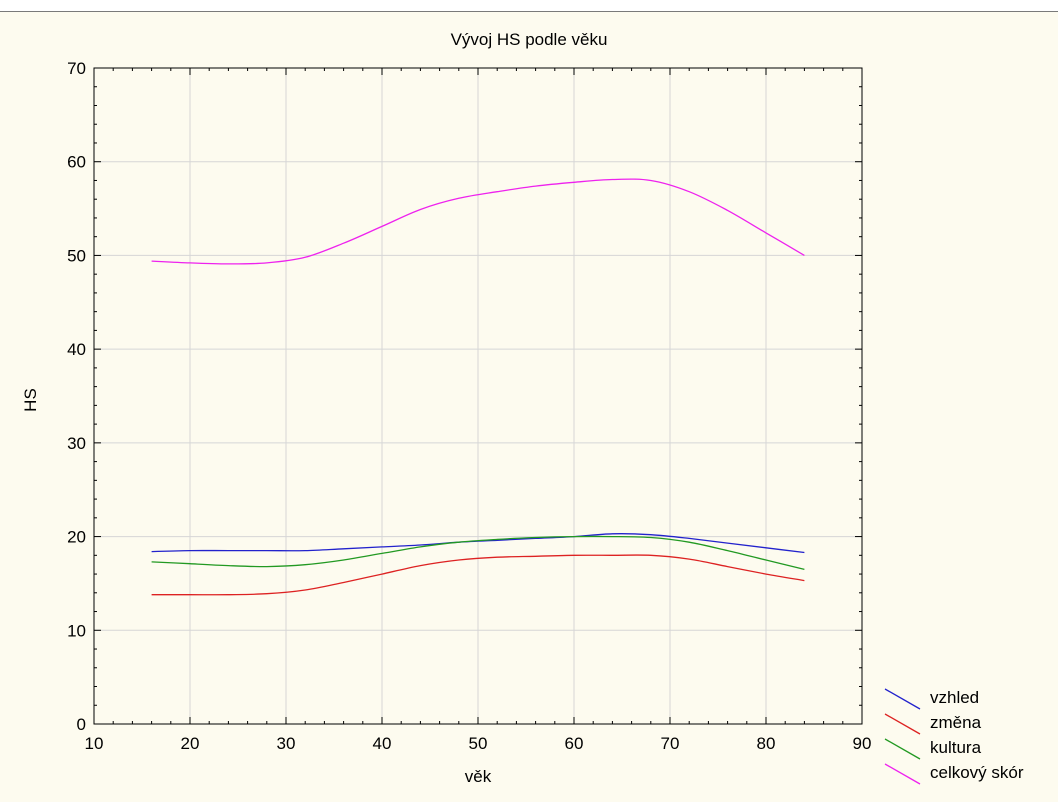  What do you see at coordinates (954, 697) in the screenshot?
I see `legend-label-vzhled: vzhled` at bounding box center [954, 697].